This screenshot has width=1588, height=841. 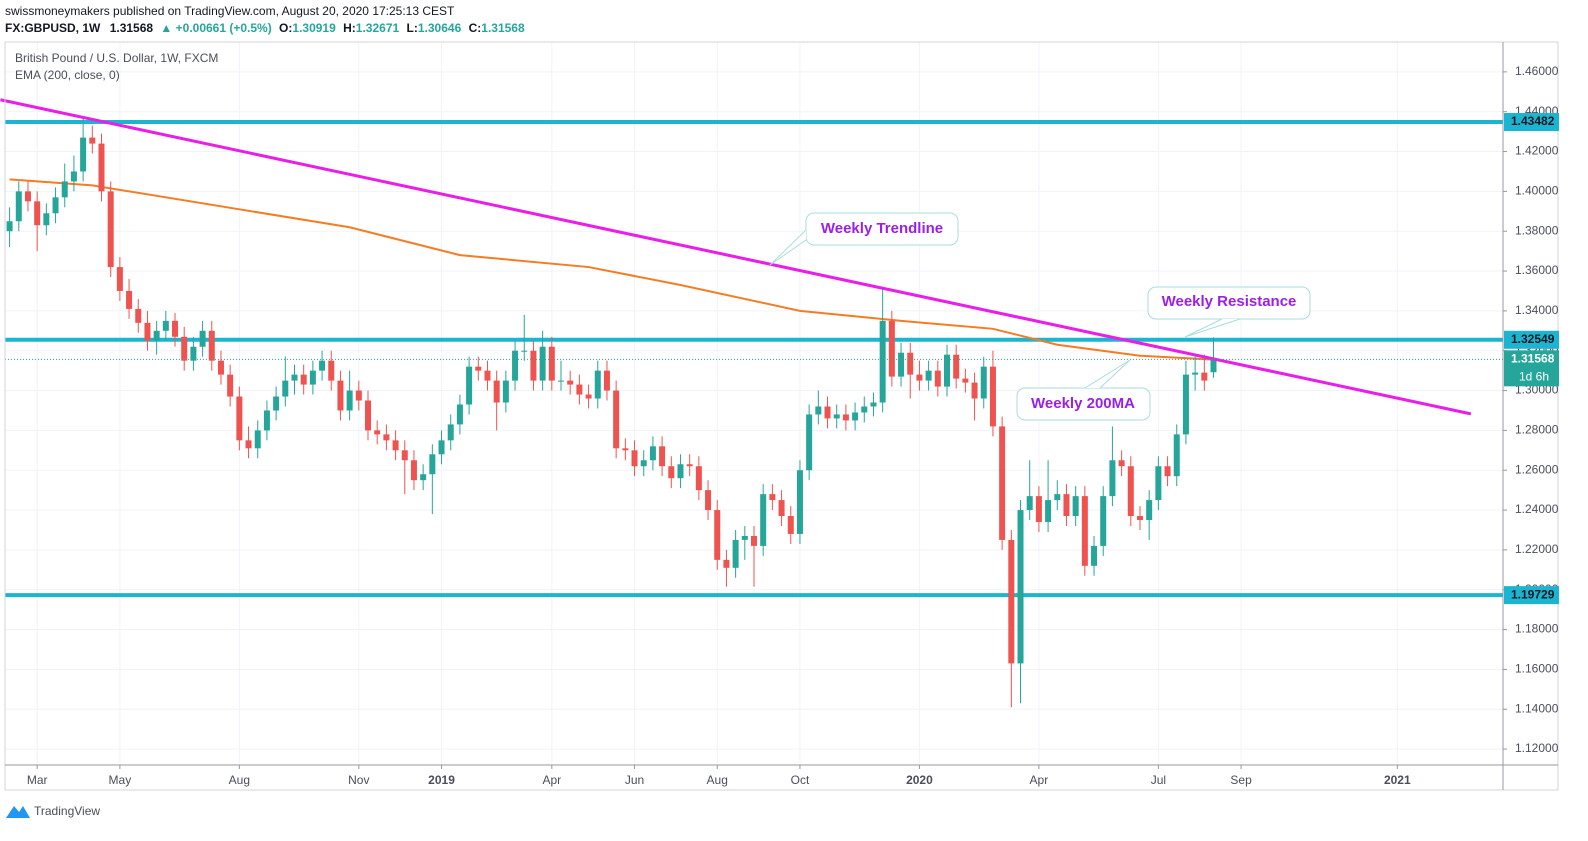 What do you see at coordinates (1537, 310) in the screenshot?
I see `y-tick-label: 1.34000` at bounding box center [1537, 310].